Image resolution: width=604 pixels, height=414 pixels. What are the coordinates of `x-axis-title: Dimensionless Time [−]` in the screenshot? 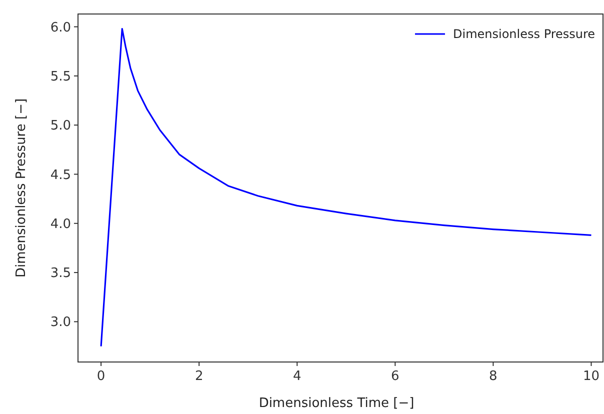 It's located at (336, 403).